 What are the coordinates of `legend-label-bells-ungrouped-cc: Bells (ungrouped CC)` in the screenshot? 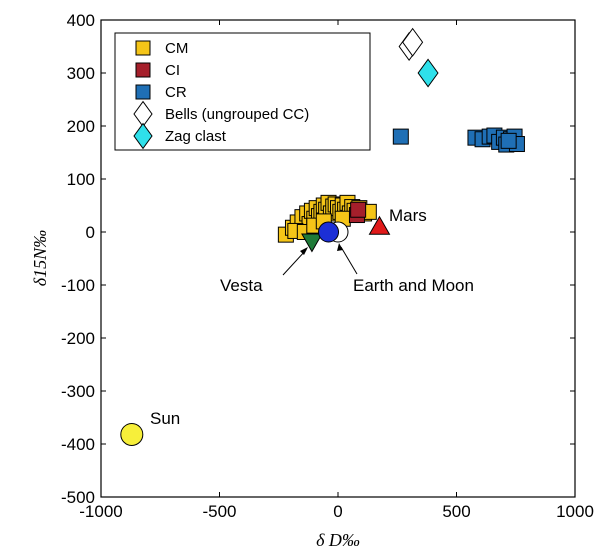 It's located at (237, 114).